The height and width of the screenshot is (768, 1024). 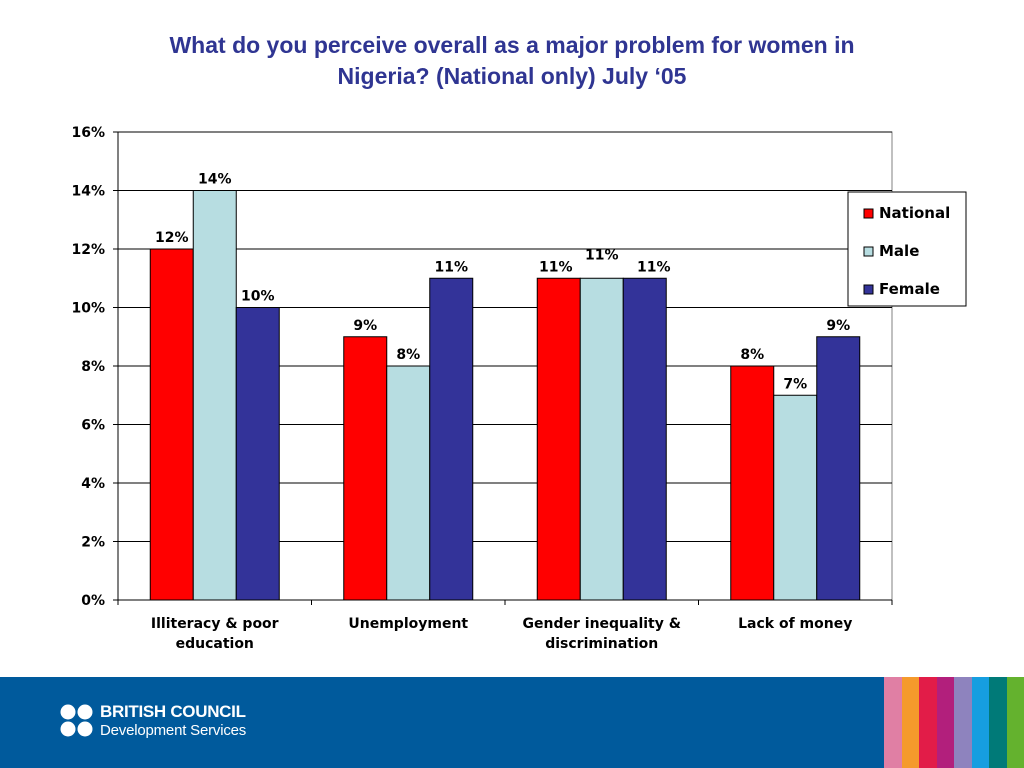 I want to click on legend: National Male Female, so click(x=907, y=249).